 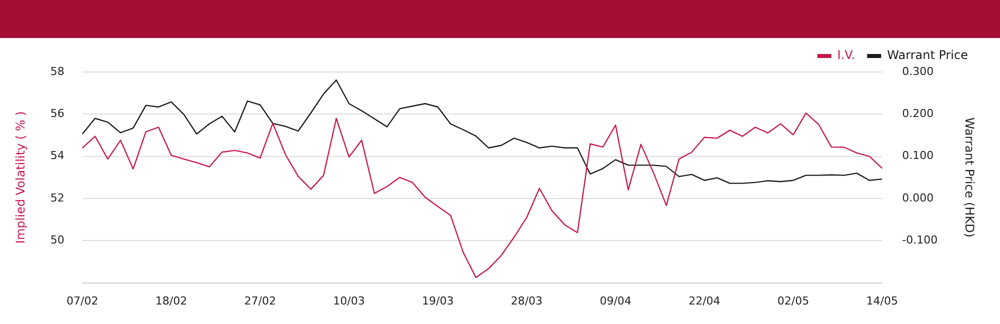 I want to click on y2-tick-label: 0.100, so click(x=918, y=155).